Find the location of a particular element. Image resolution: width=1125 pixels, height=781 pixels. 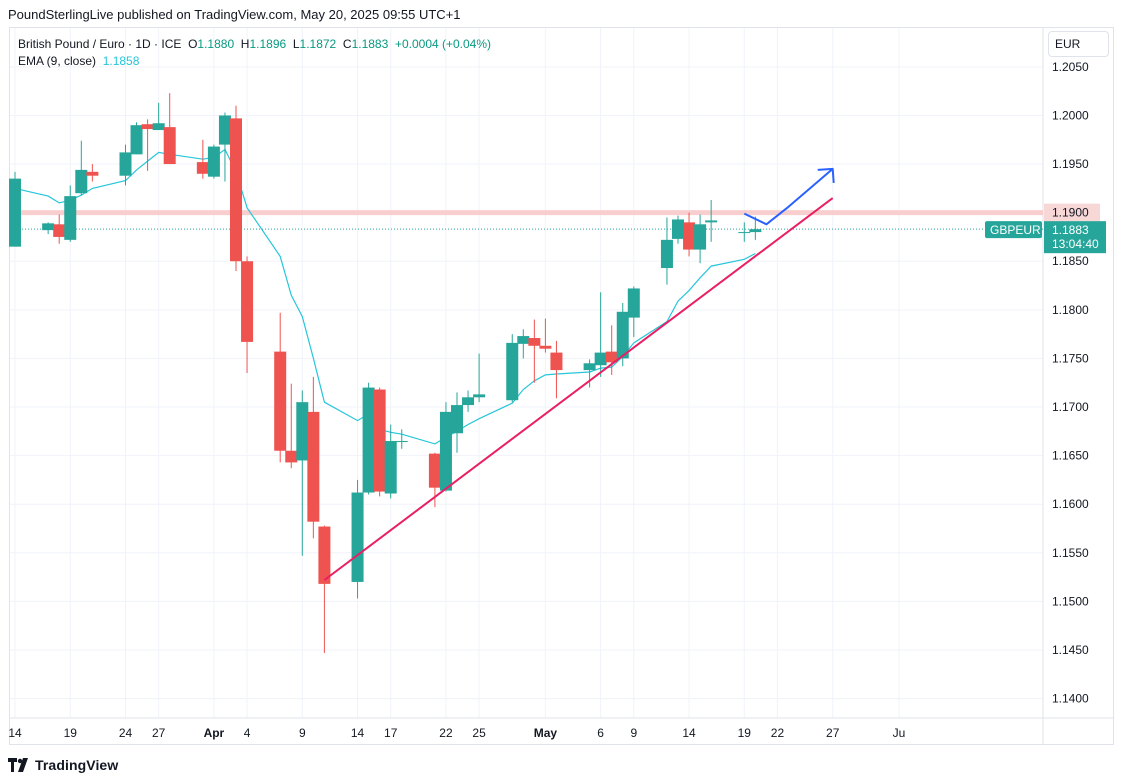

resistance-level-tag is located at coordinates (1072, 212).